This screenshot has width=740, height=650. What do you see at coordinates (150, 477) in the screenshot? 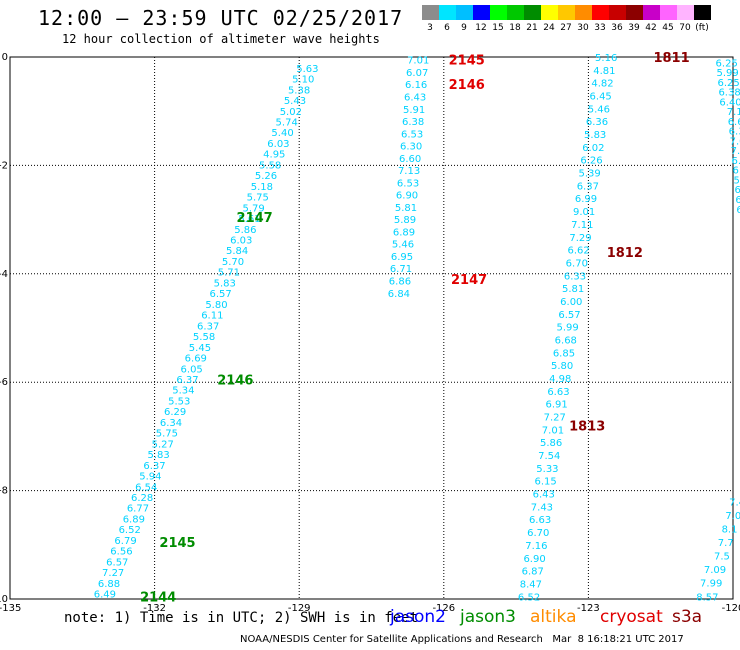
I see `wave-height-value: 5.94` at bounding box center [150, 477].